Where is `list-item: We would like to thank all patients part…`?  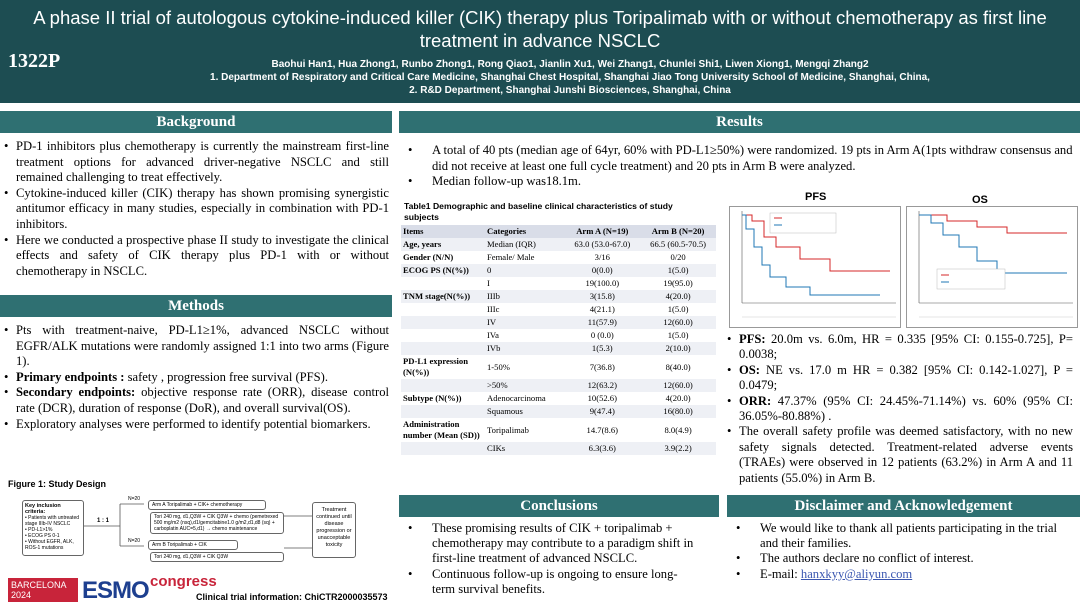
list-item: We would like to thank all patients part… is located at coordinates (900, 536).